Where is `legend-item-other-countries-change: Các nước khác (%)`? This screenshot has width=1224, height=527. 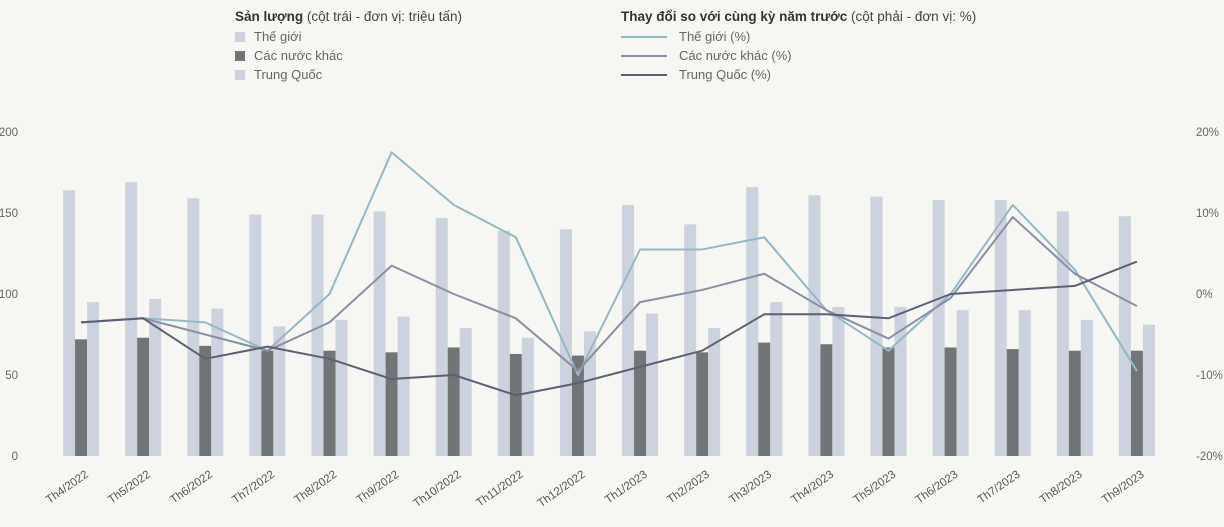 legend-item-other-countries-change: Các nước khác (%) is located at coordinates (798, 55).